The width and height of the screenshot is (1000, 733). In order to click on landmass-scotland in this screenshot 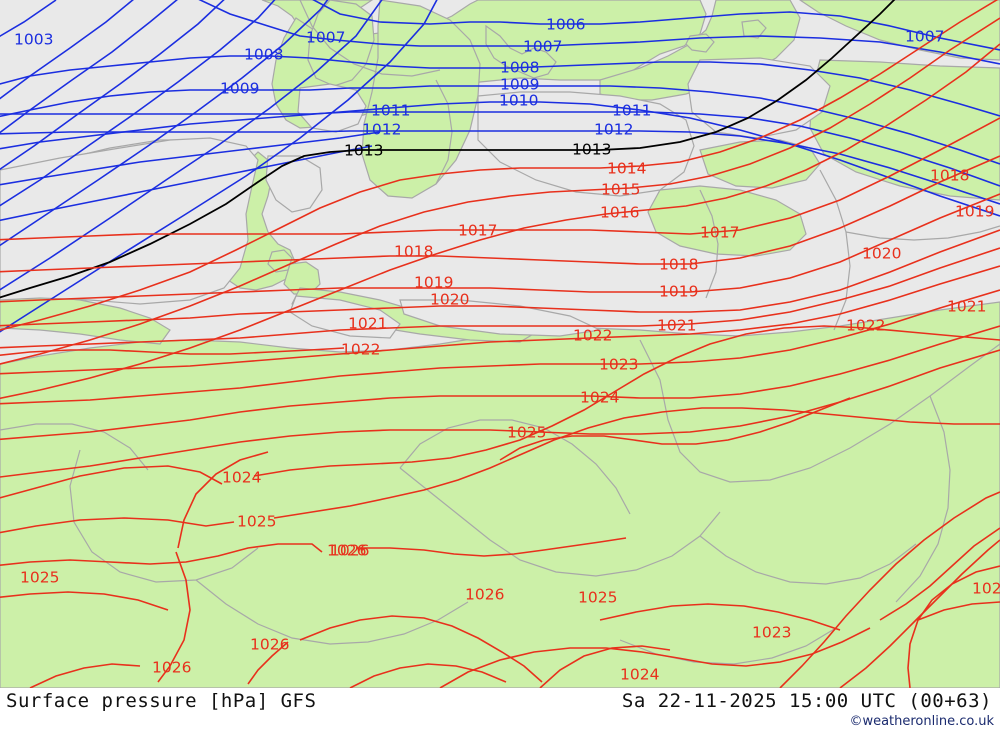, I will do `click(521, 51)`.